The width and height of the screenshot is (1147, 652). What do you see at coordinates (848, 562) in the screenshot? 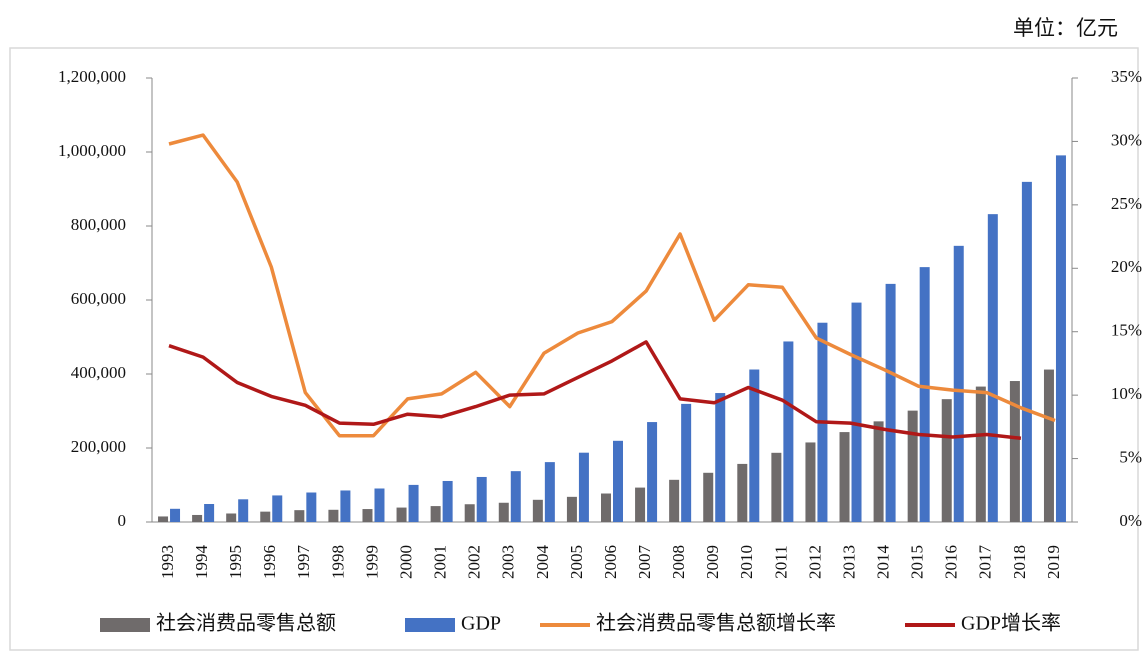
I see `x-tick-label: 2013` at bounding box center [848, 562].